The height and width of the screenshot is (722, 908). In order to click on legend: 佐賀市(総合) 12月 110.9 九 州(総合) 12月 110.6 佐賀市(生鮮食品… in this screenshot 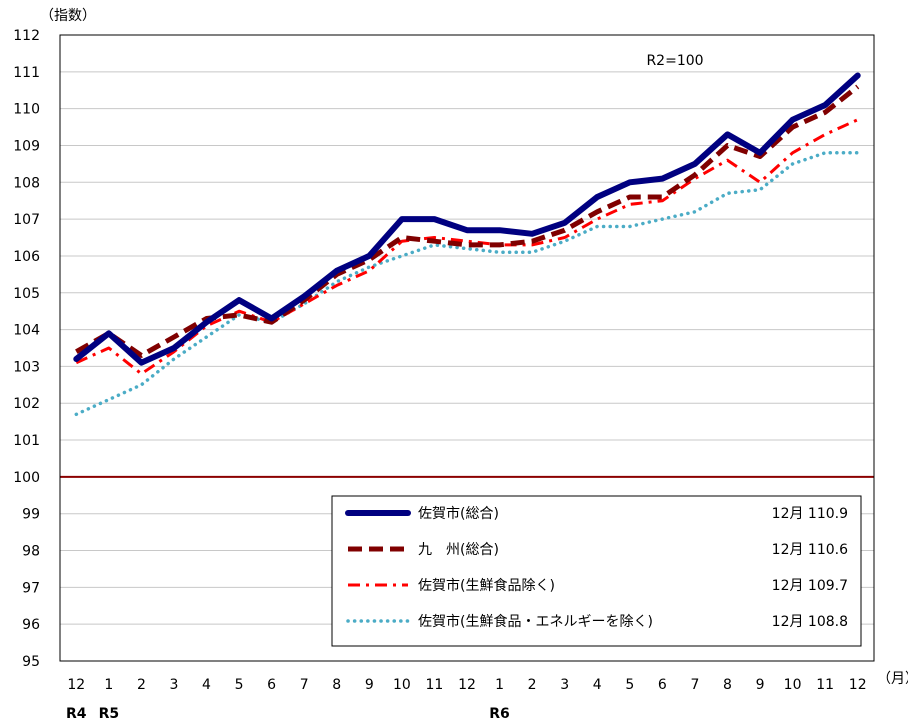, I will do `click(596, 571)`.